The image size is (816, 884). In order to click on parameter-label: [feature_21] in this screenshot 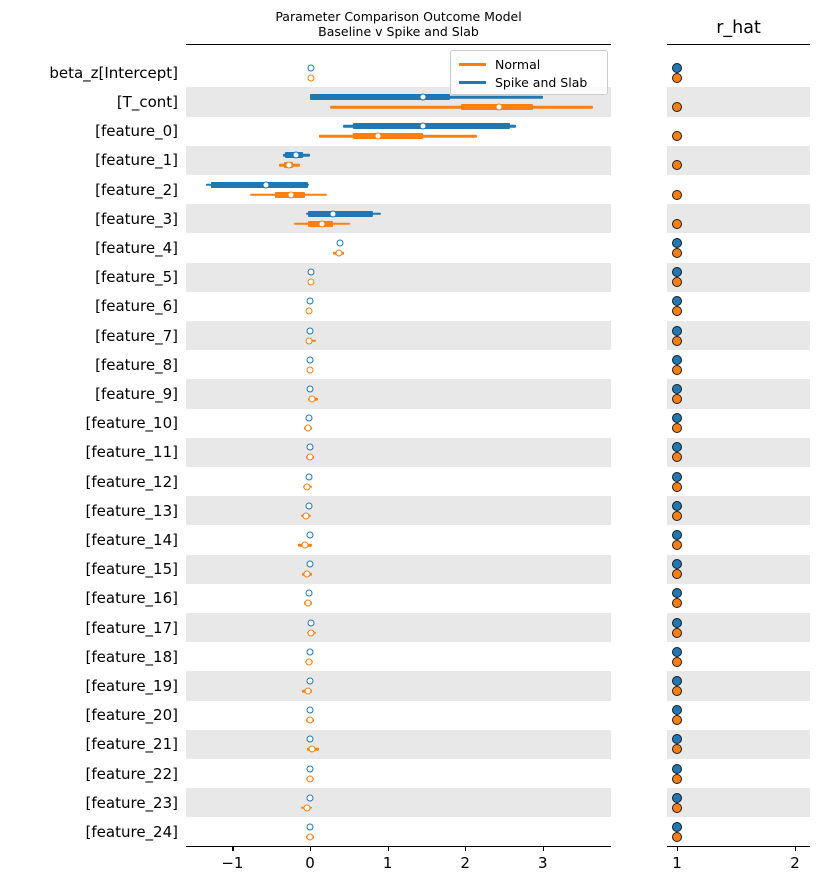, I will do `click(131, 744)`.